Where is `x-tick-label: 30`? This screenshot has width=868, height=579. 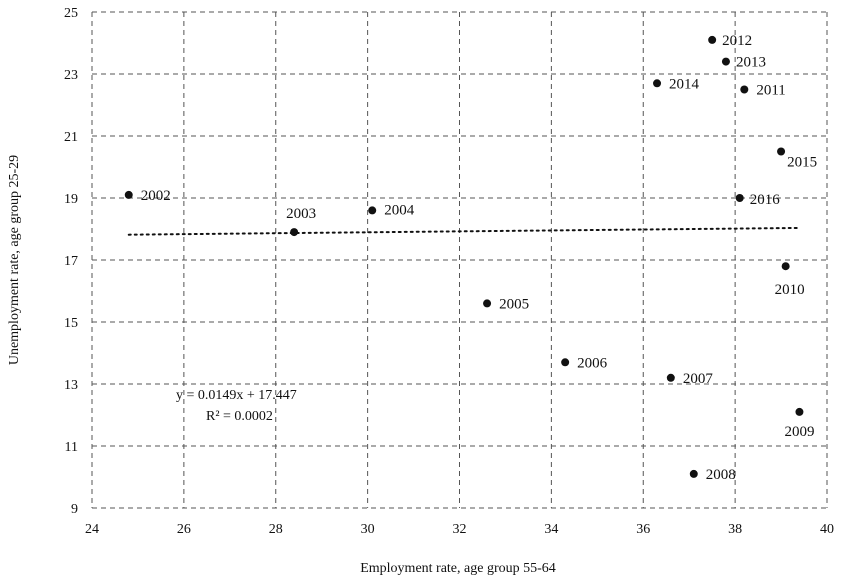 x-tick-label: 30 is located at coordinates (368, 529).